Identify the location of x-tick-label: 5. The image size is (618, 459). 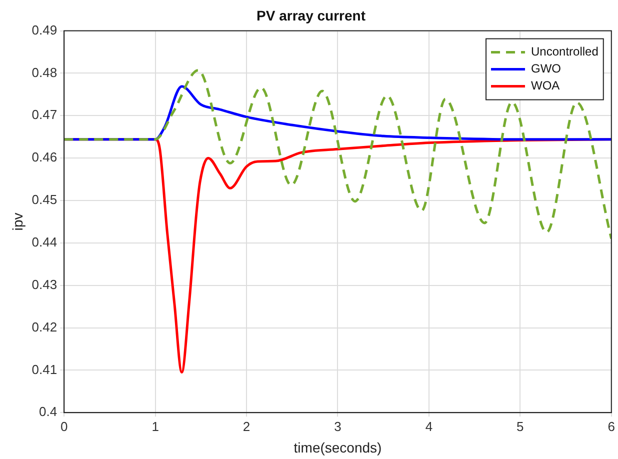
(520, 426).